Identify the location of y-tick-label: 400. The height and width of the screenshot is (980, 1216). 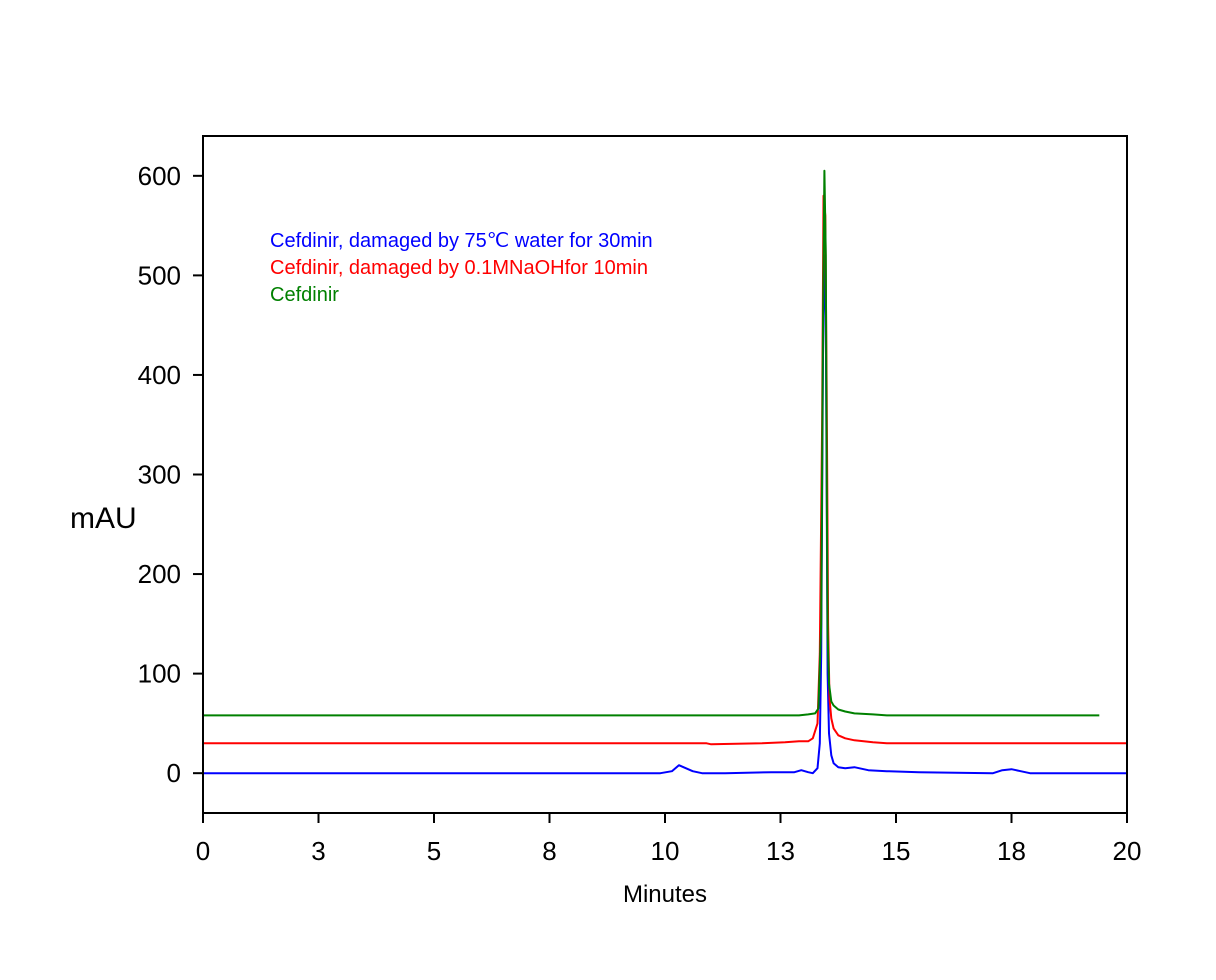
(159, 375).